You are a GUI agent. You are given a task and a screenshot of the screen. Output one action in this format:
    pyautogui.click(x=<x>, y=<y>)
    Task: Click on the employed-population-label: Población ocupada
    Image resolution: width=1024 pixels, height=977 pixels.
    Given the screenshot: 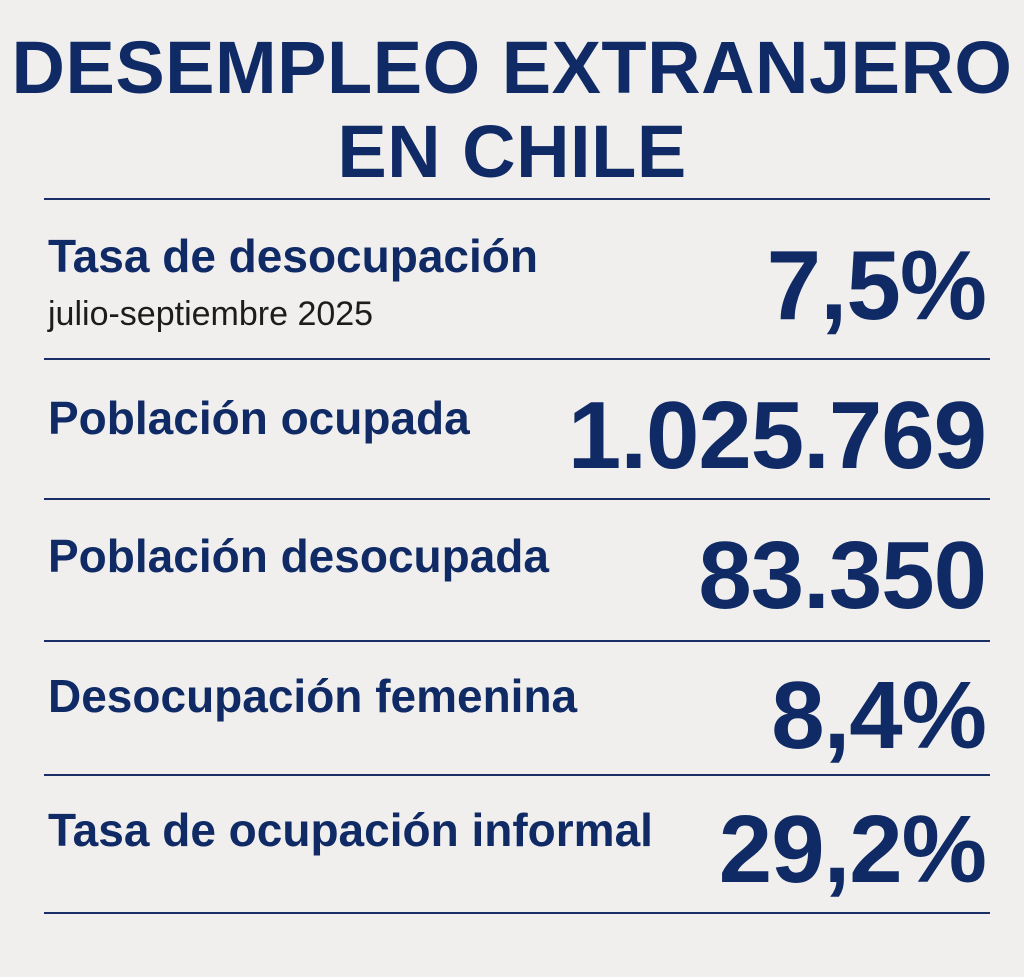 What is the action you would take?
    pyautogui.click(x=259, y=418)
    